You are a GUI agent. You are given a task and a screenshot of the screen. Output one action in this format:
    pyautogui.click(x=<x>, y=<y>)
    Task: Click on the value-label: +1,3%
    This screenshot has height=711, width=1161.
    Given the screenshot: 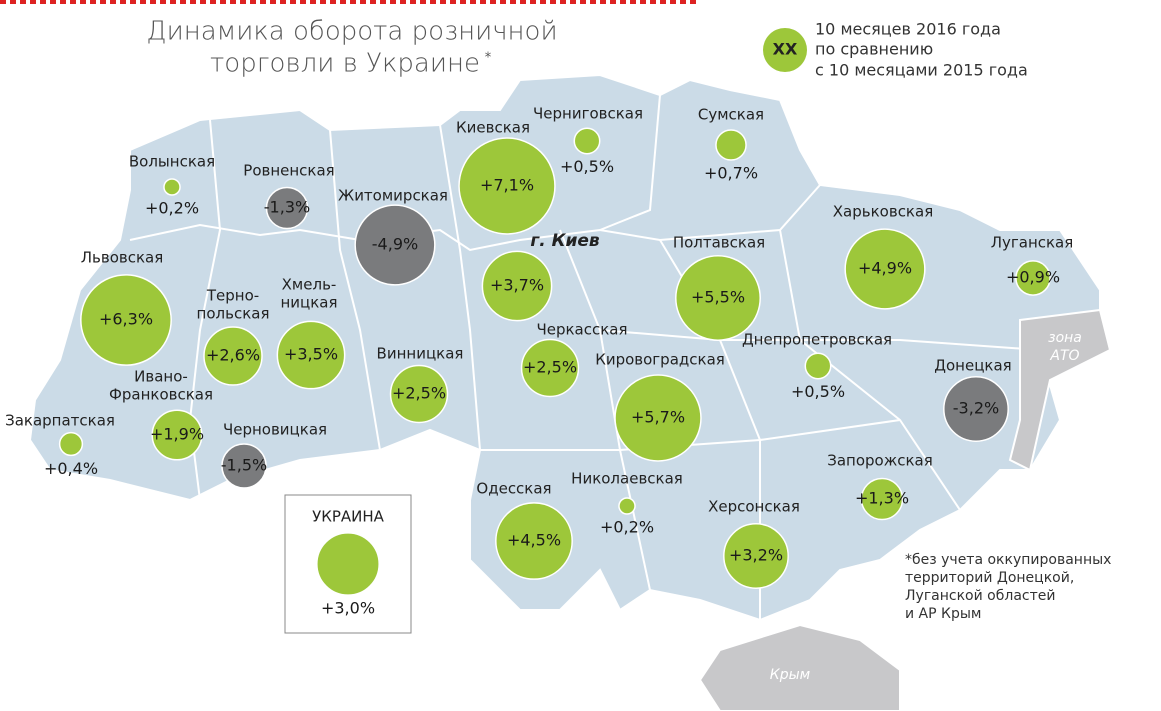 What is the action you would take?
    pyautogui.click(x=882, y=498)
    